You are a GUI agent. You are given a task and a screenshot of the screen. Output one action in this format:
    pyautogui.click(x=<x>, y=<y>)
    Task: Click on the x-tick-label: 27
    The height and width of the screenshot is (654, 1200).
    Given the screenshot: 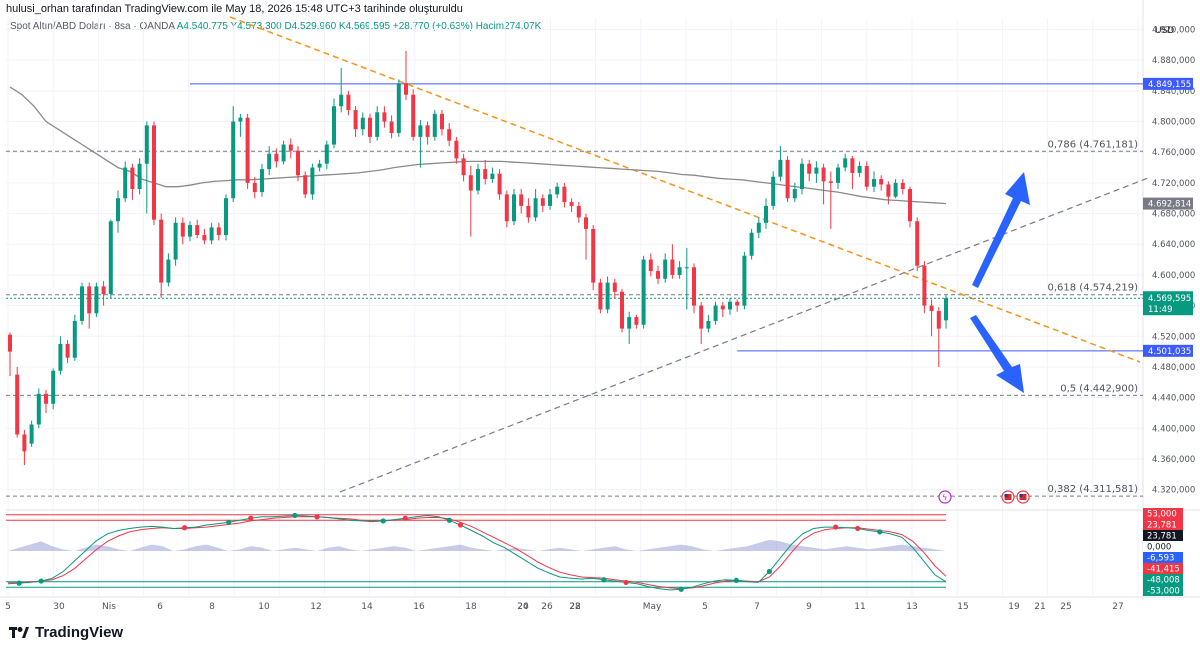 What is the action you would take?
    pyautogui.click(x=1117, y=607)
    